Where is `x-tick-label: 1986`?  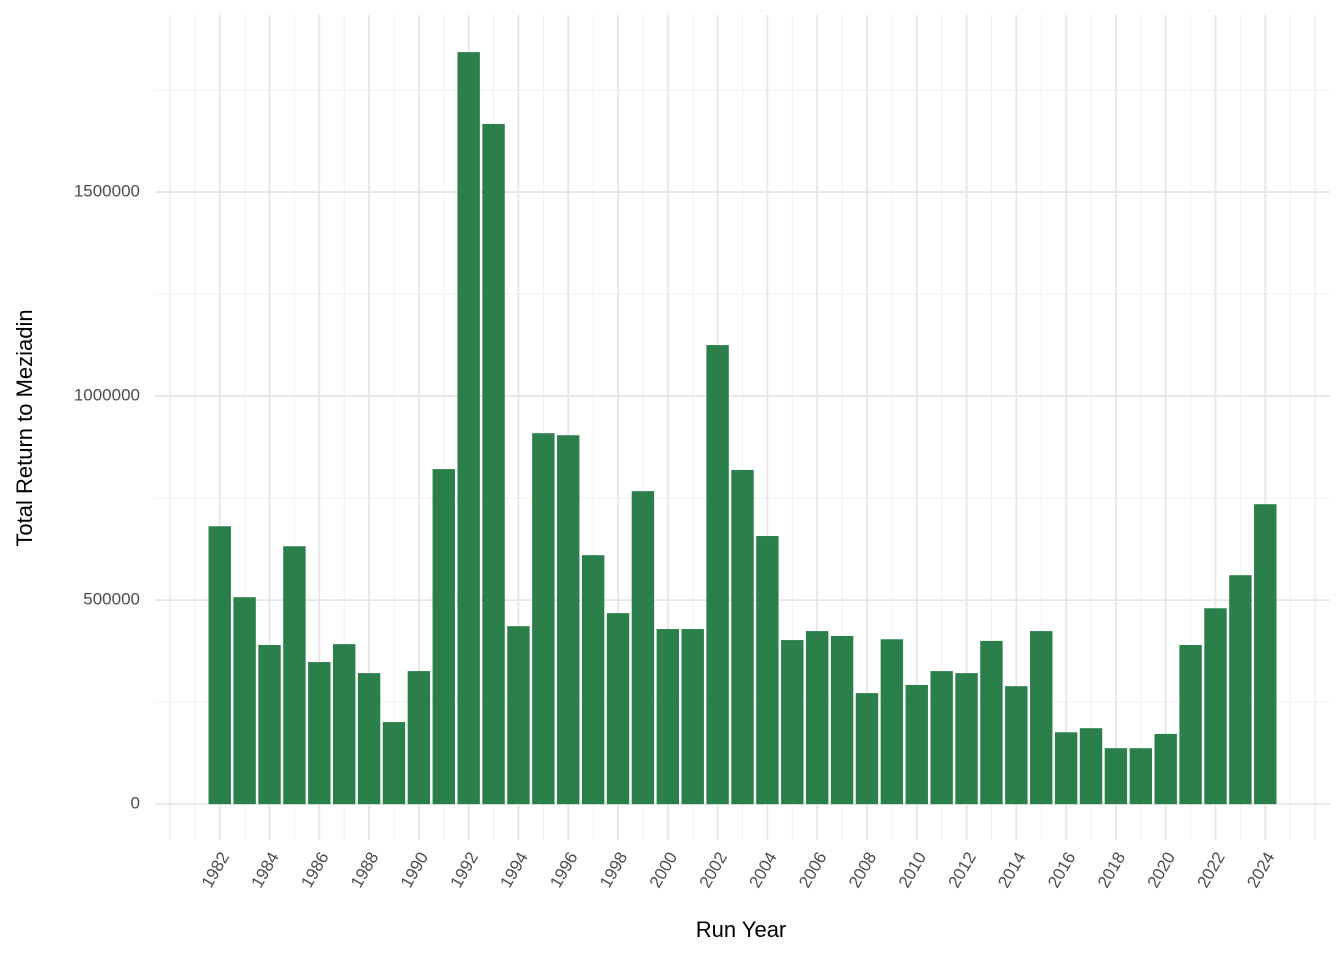
x-tick-label: 1986 is located at coordinates (314, 870).